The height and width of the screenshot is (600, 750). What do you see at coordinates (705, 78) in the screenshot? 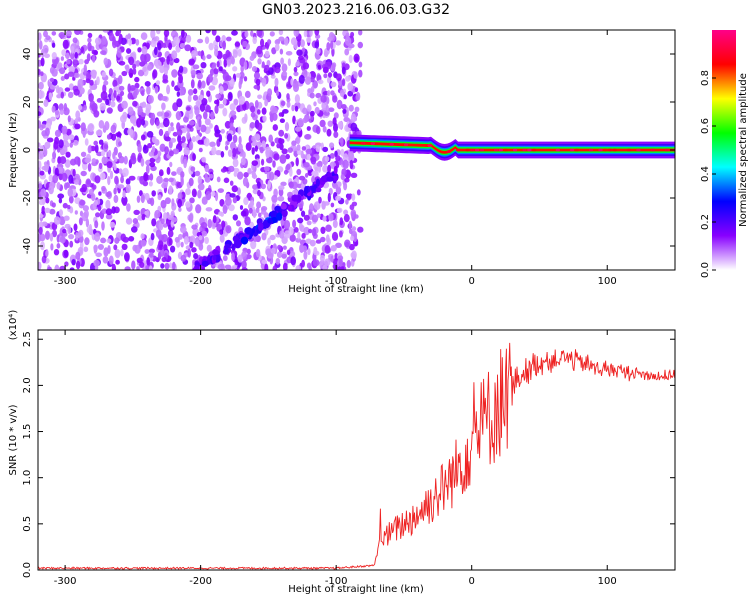
I see `colorbar-tick-label: 0.8` at bounding box center [705, 78].